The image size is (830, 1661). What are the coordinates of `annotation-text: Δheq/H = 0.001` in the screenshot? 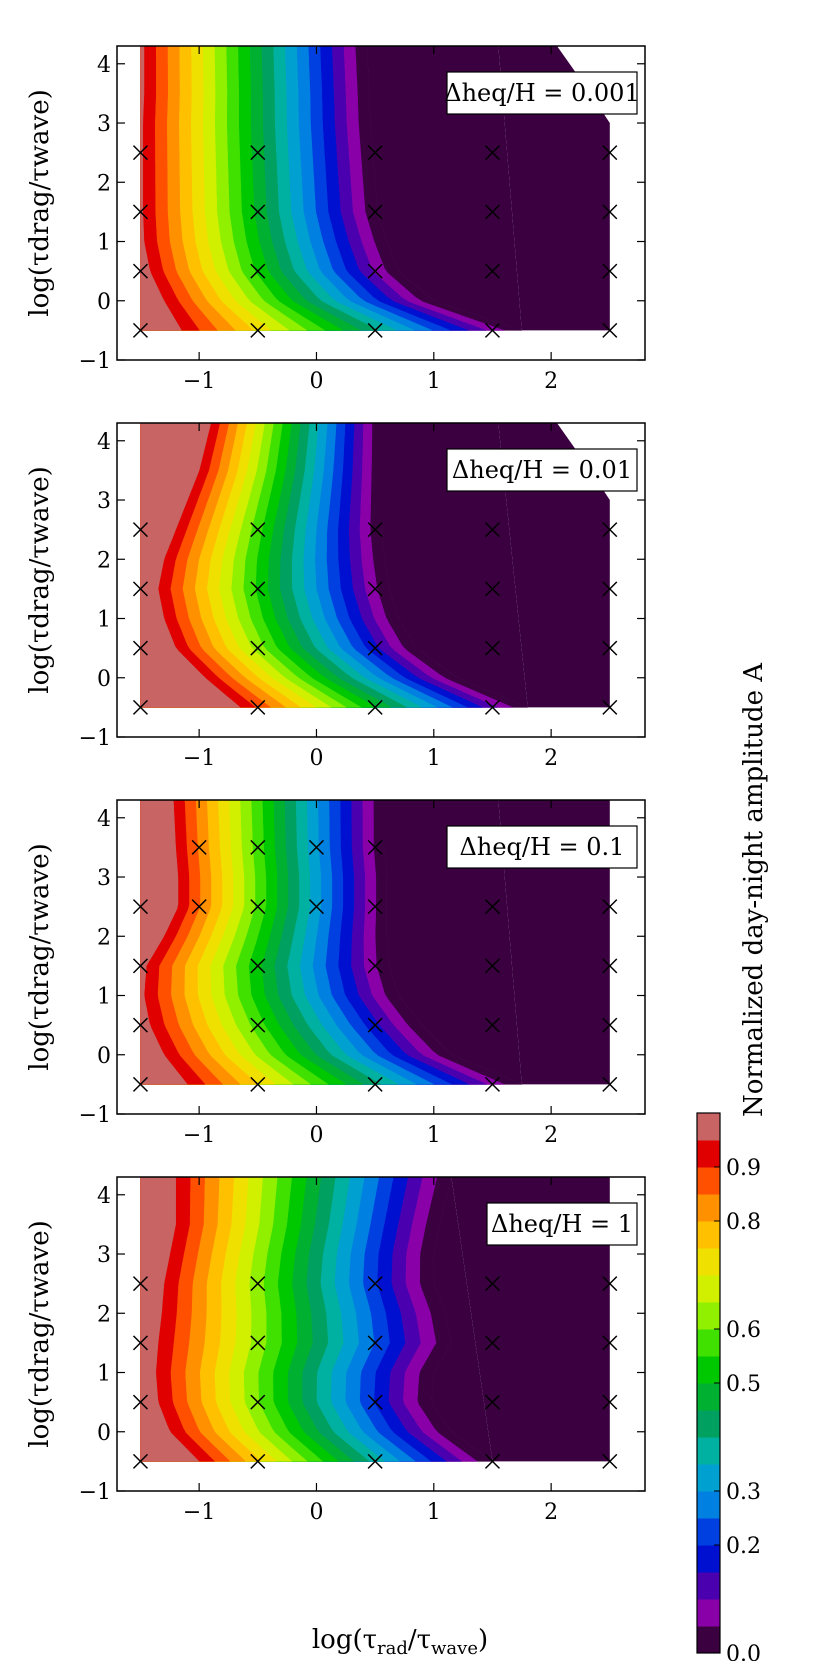 It's located at (541, 93).